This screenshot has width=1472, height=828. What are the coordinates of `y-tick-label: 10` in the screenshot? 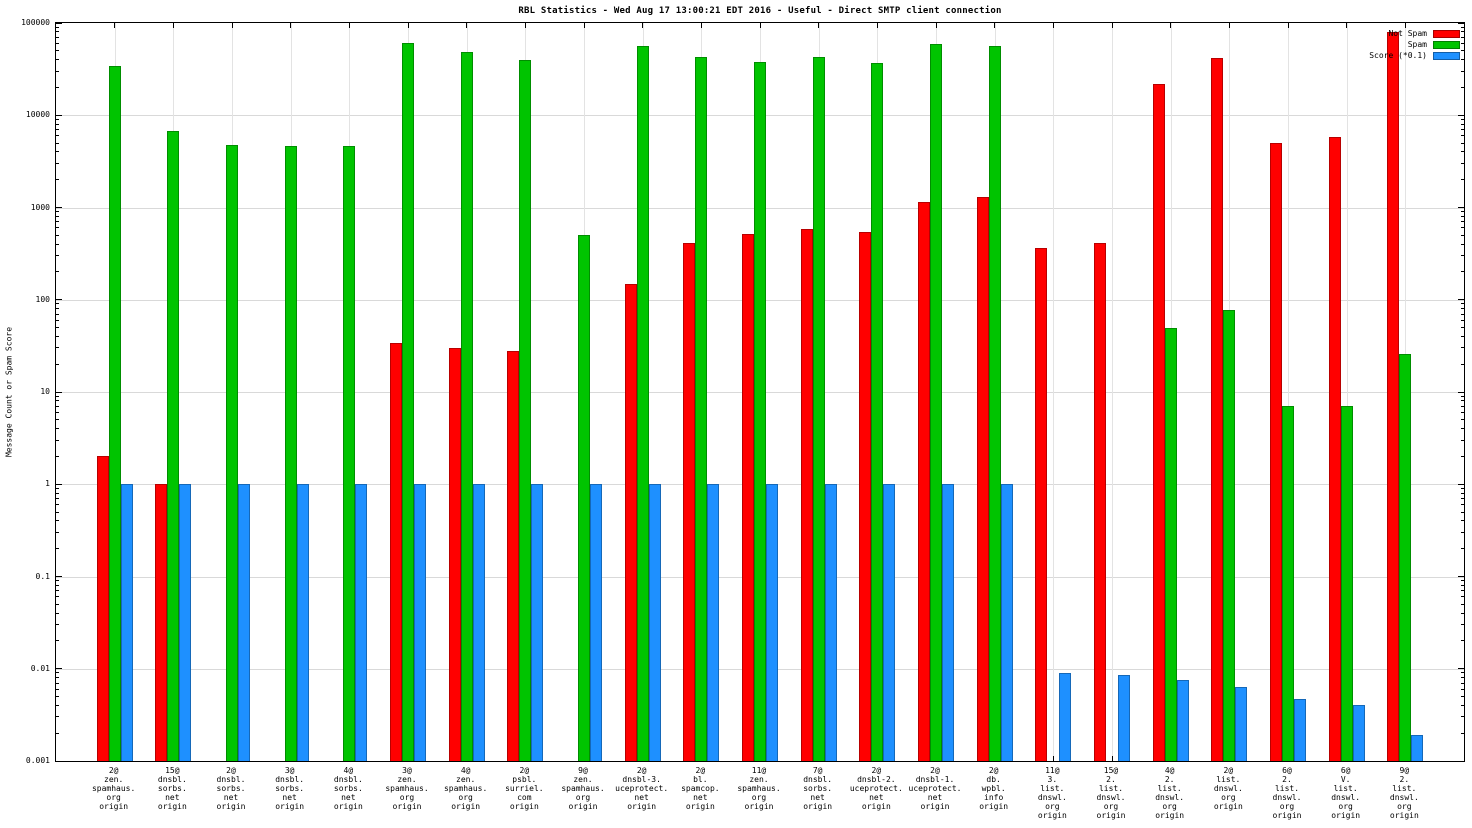 It's located at (45, 391).